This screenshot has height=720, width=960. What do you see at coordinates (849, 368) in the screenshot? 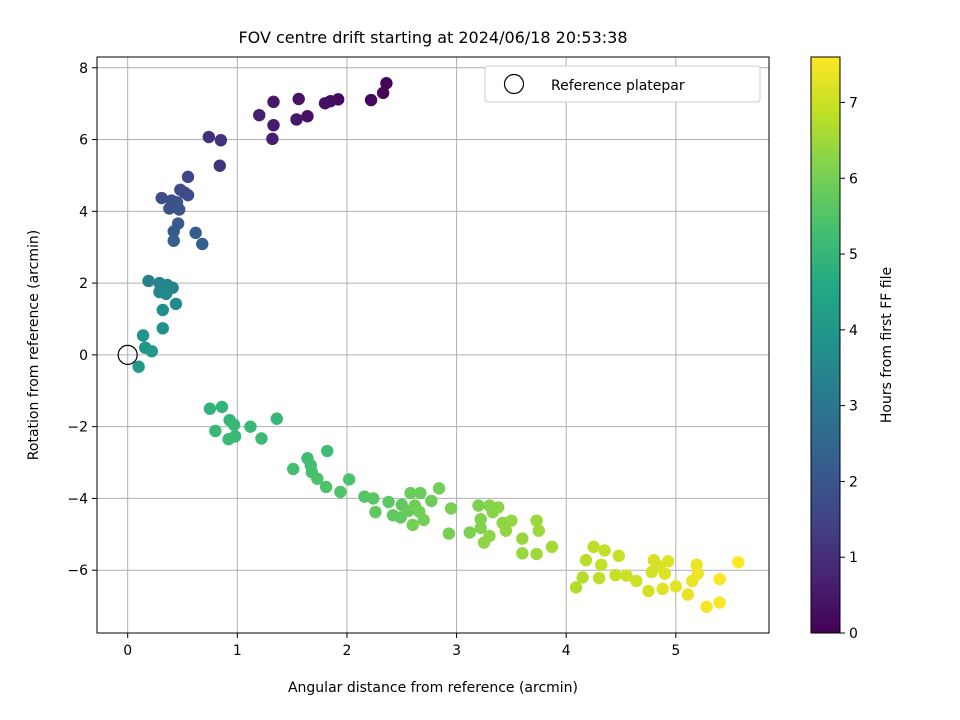
I see `colorbar-ticks: 0 1 2 3 4 5 6 7` at bounding box center [849, 368].